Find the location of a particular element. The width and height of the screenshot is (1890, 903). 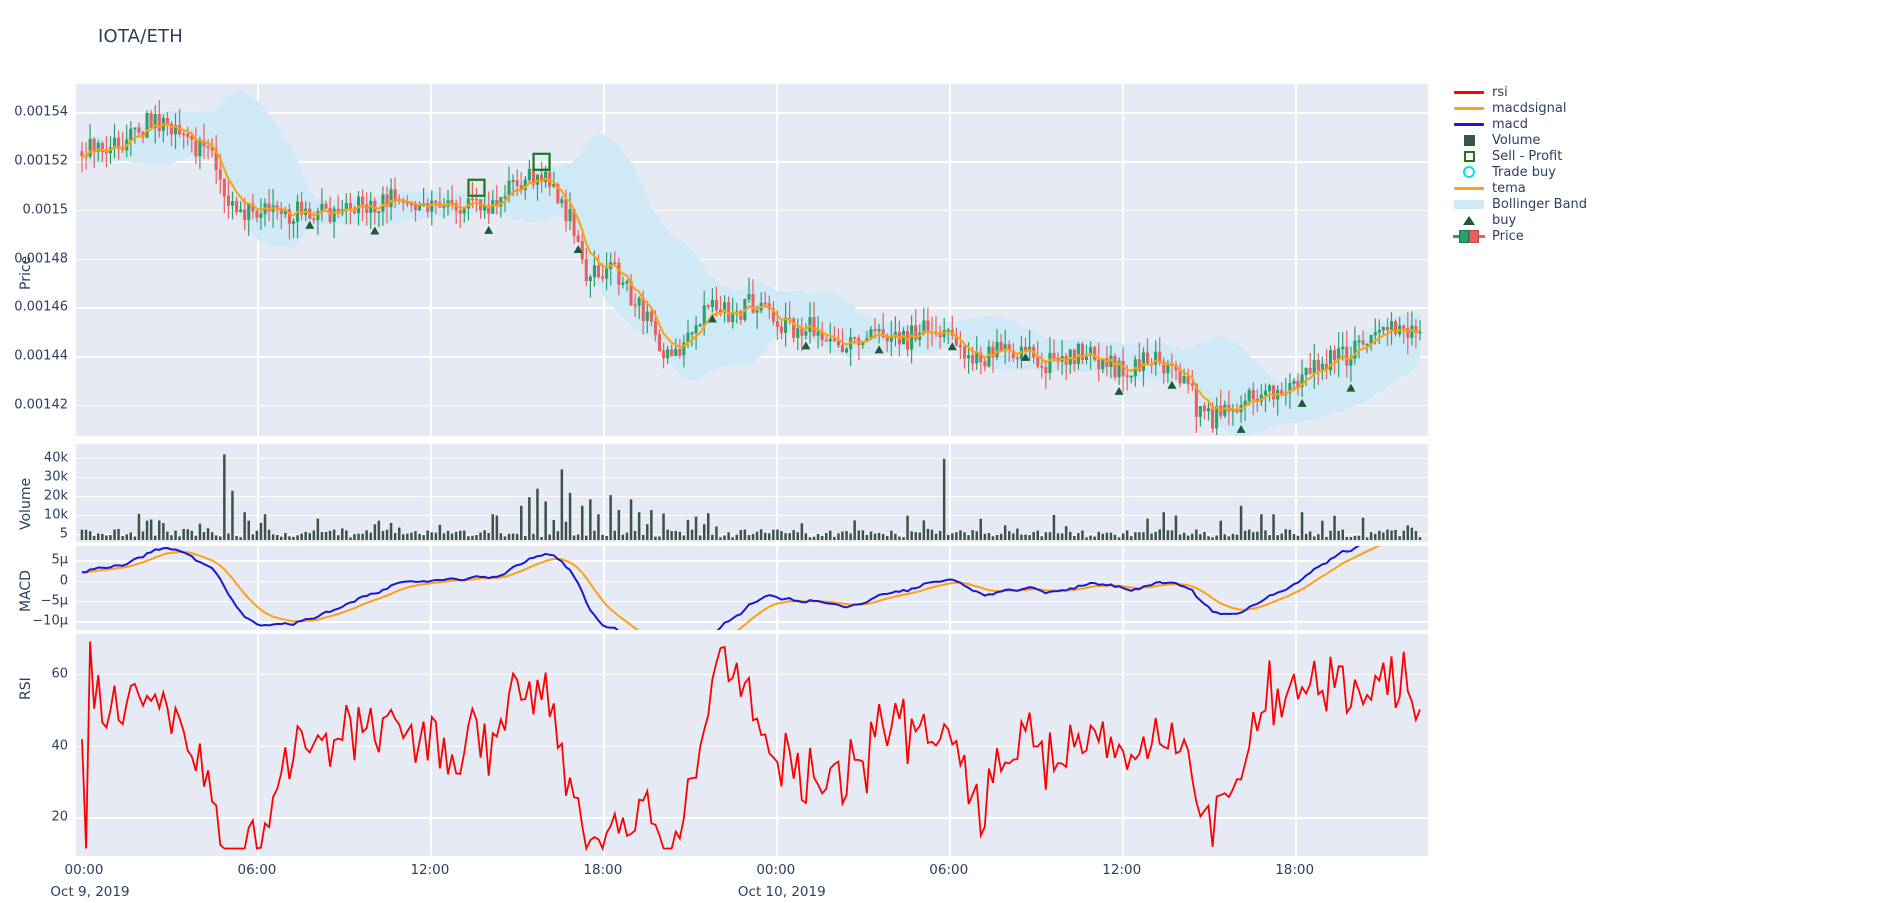

axis-tick-label: 20k is located at coordinates (55, 496).